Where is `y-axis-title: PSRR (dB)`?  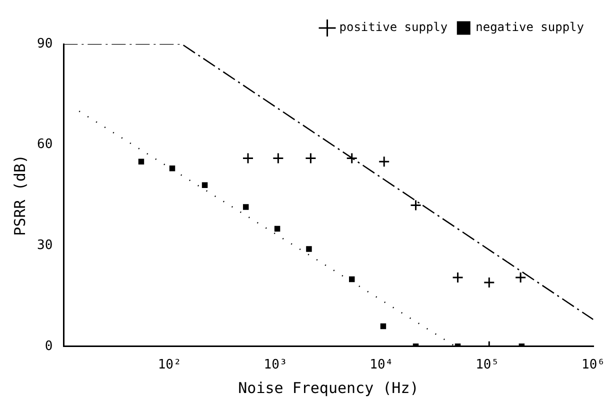
y-axis-title: PSRR (dB) is located at coordinates (19, 195).